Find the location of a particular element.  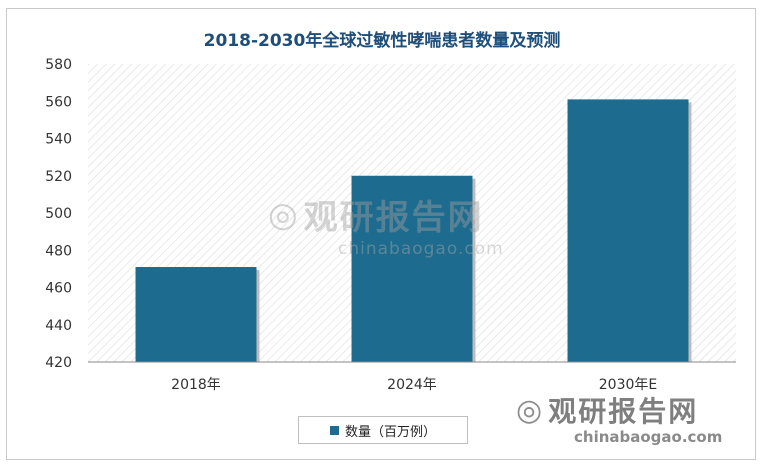

y-tick-label: 520 is located at coordinates (58, 177).